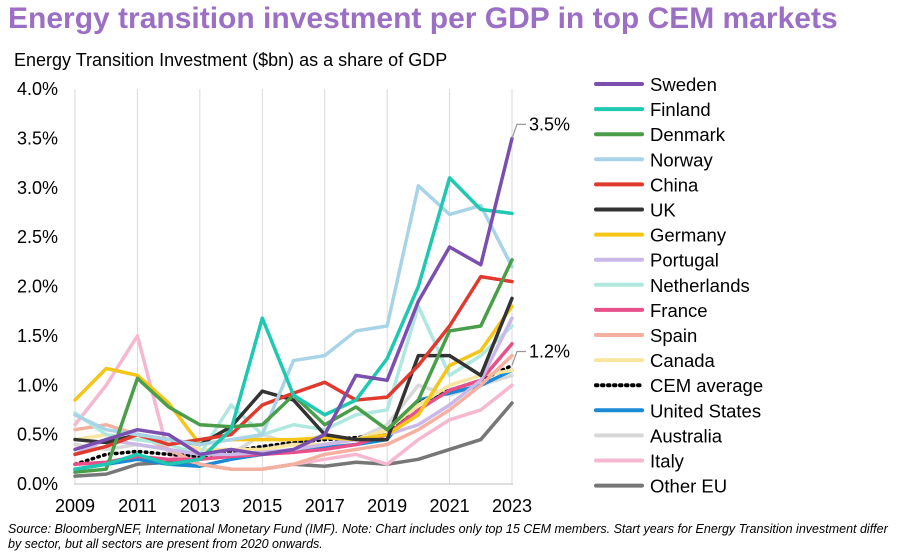  I want to click on legend-label-australia: Australia, so click(686, 435).